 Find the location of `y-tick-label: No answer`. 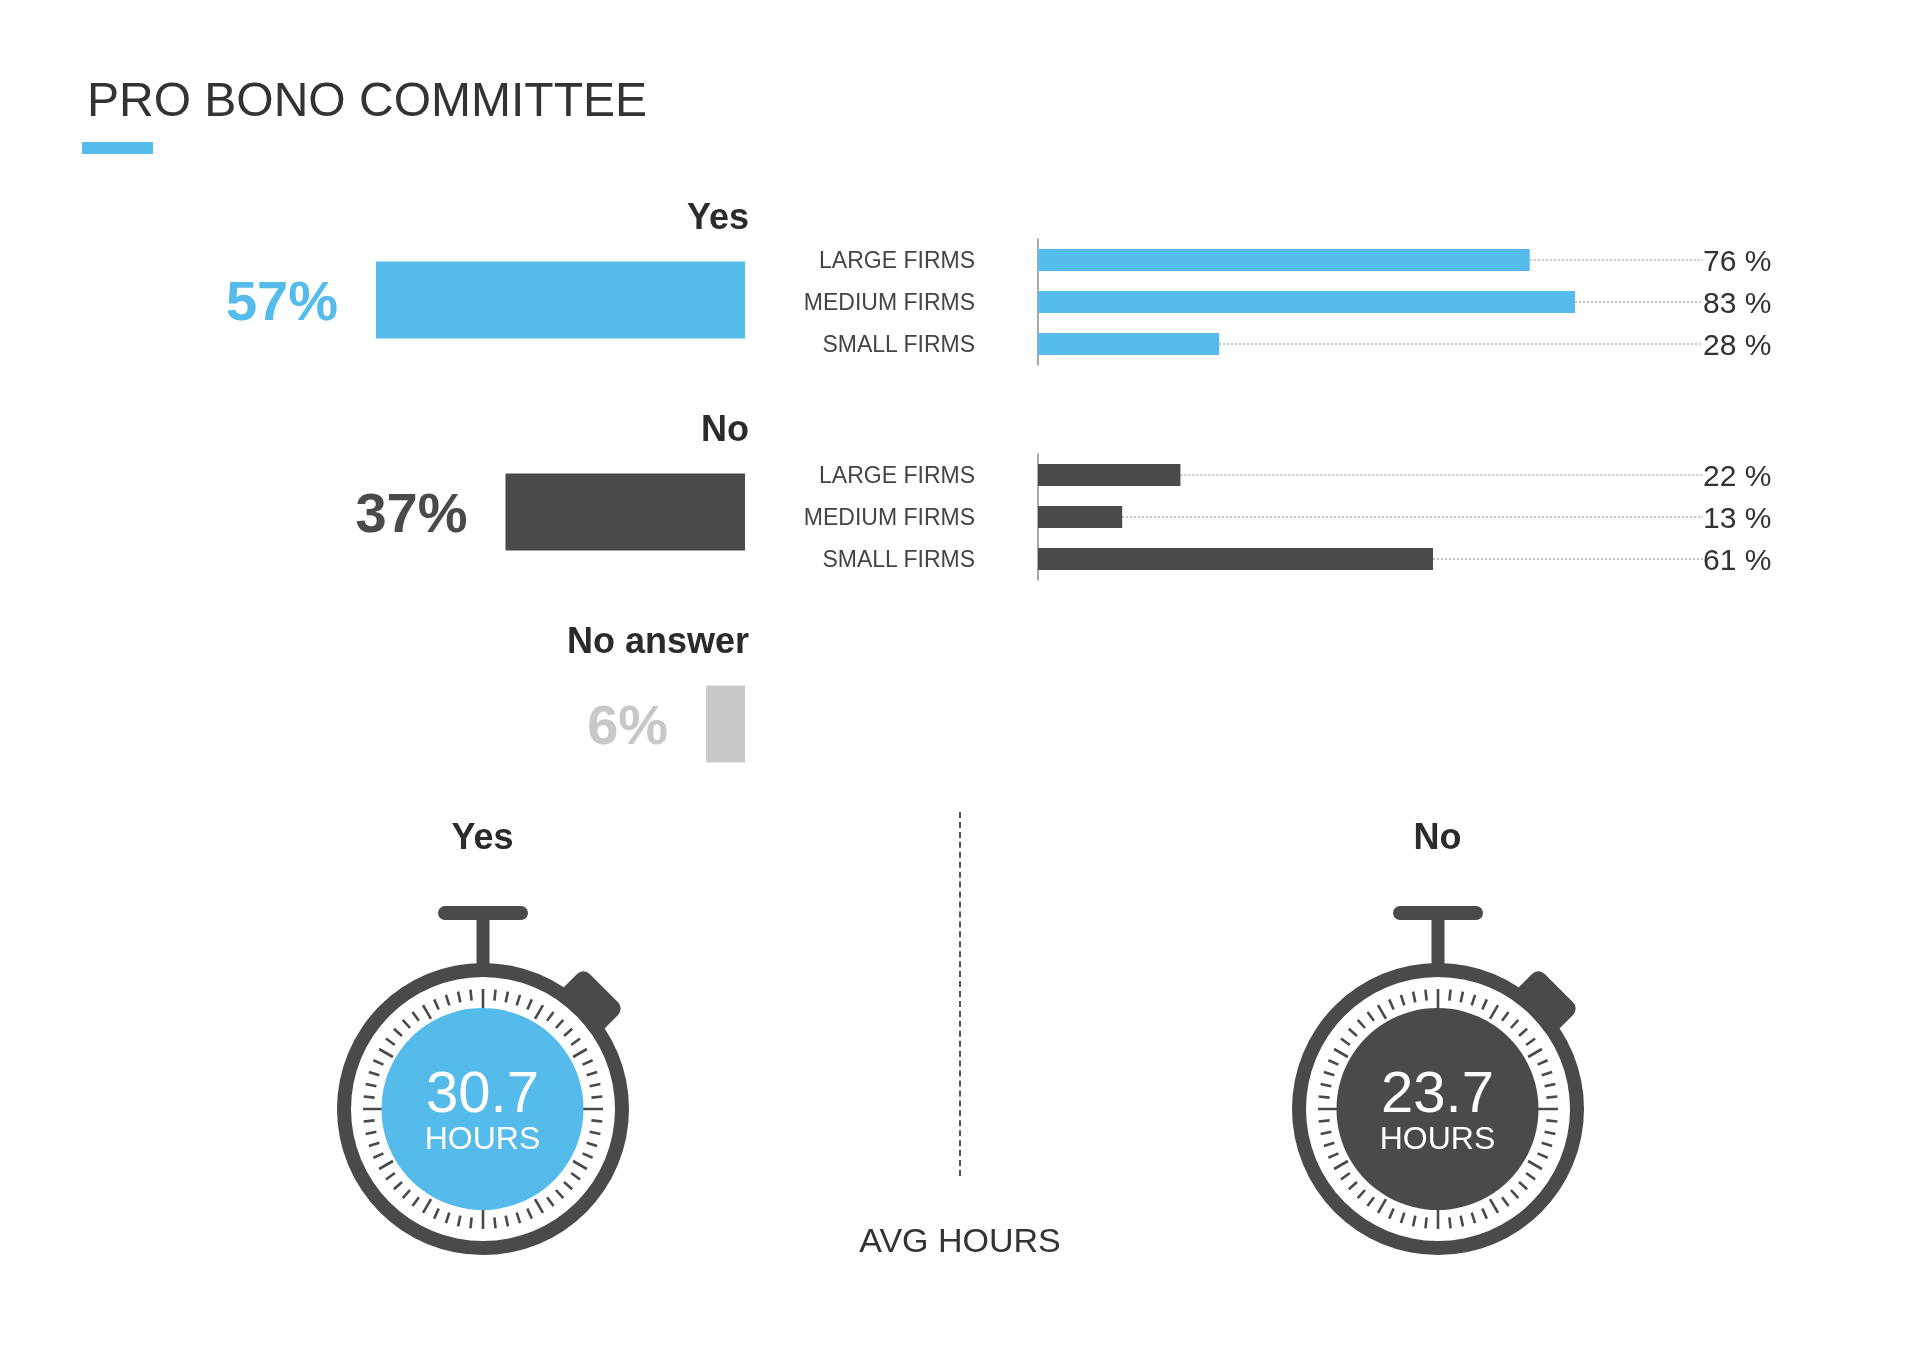

y-tick-label: No answer is located at coordinates (657, 640).